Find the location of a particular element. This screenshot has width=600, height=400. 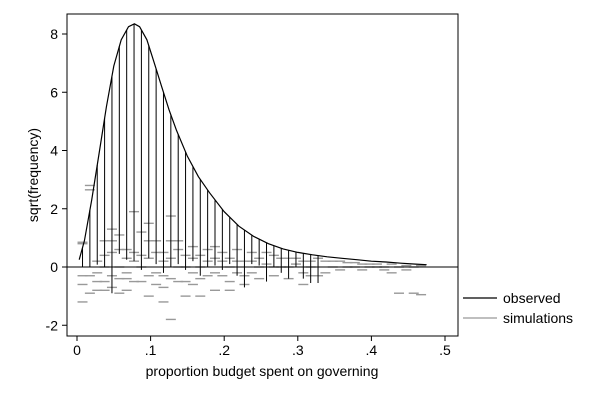

y-tick-label: -2 is located at coordinates (52, 325).